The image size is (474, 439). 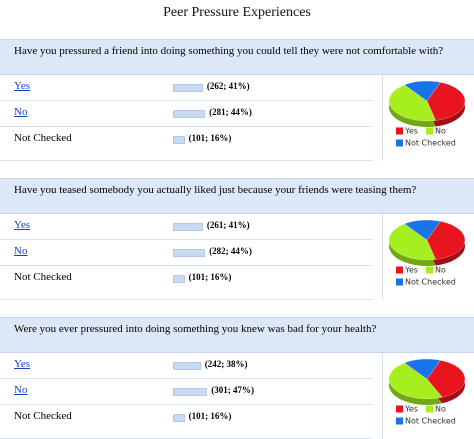 What do you see at coordinates (226, 364) in the screenshot?
I see `result-text: (242; 38%)` at bounding box center [226, 364].